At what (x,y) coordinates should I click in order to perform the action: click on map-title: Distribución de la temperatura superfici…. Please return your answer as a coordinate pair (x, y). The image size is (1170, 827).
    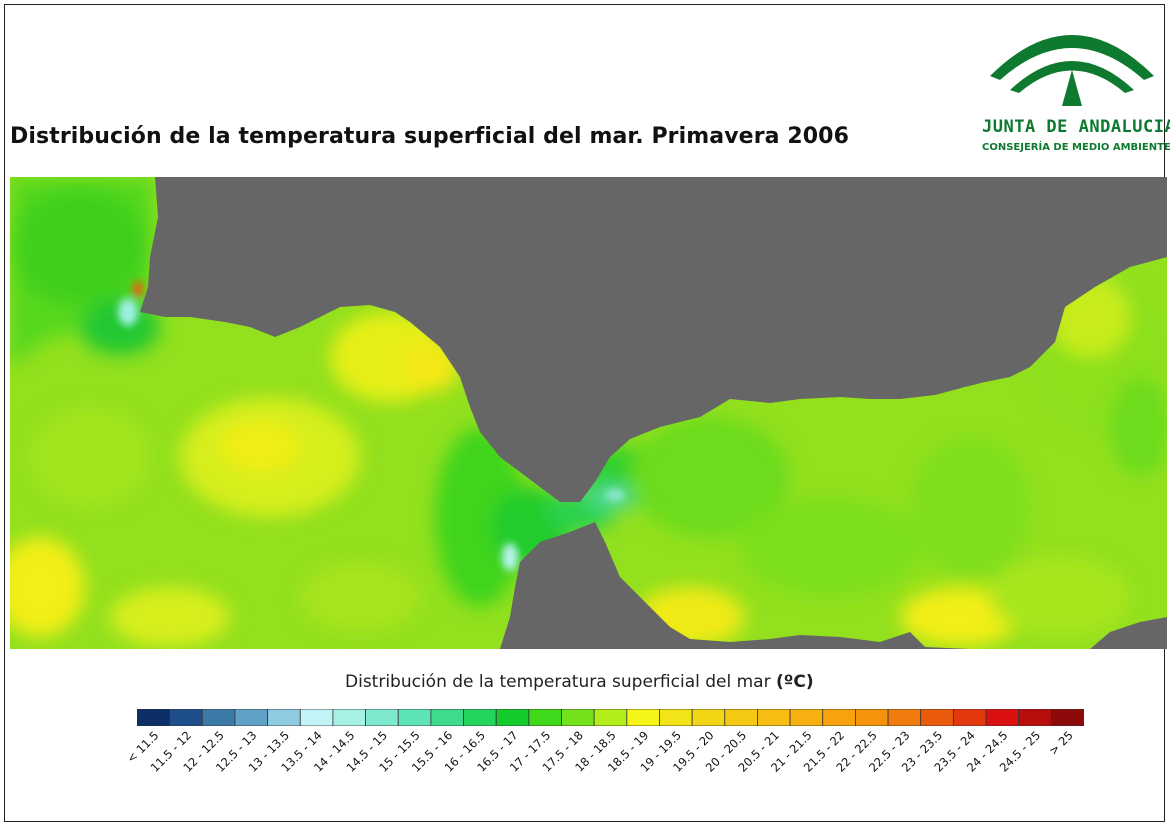
    Looking at the image, I should click on (429, 136).